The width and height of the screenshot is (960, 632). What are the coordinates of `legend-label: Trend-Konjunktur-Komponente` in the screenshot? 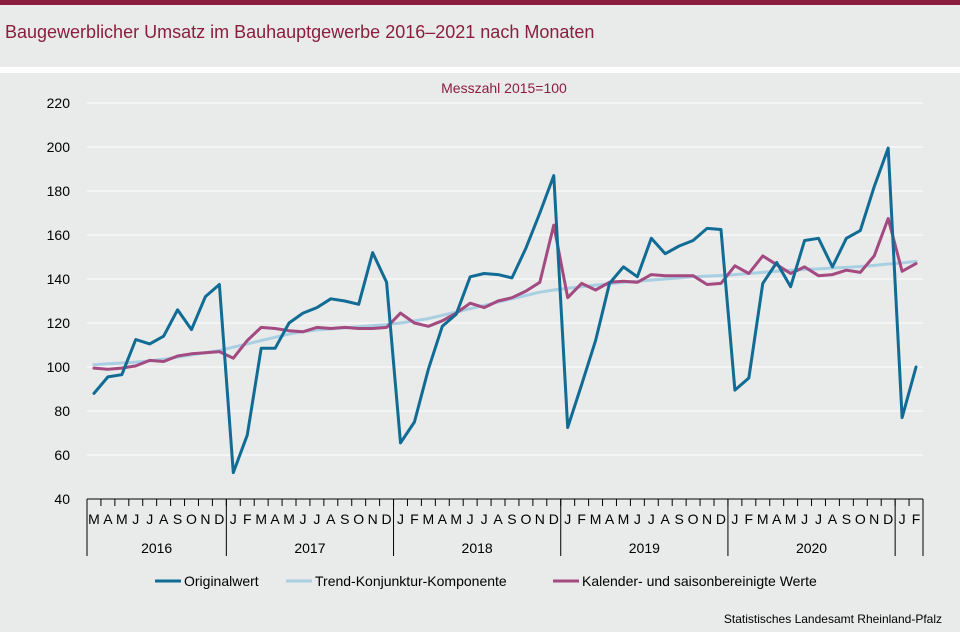 It's located at (411, 581).